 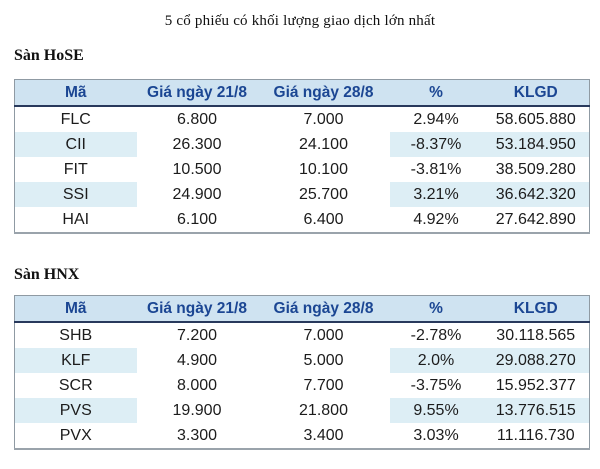 What do you see at coordinates (436, 169) in the screenshot?
I see `cell-percent-change: -3.81%` at bounding box center [436, 169].